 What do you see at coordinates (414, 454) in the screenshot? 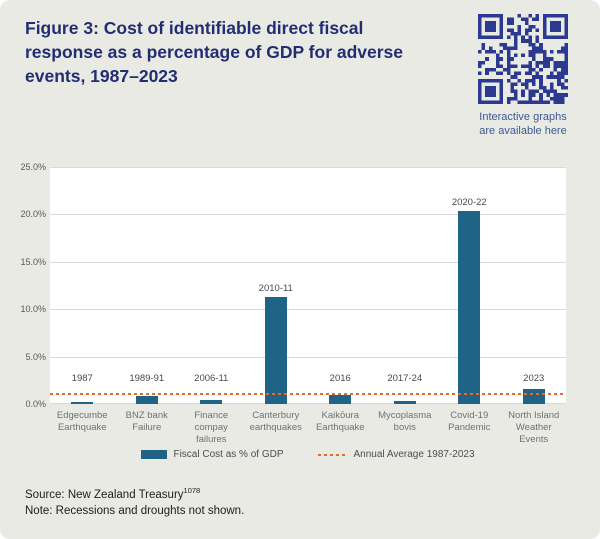
I see `legend-label: Annual Average 1987-2023` at bounding box center [414, 454].